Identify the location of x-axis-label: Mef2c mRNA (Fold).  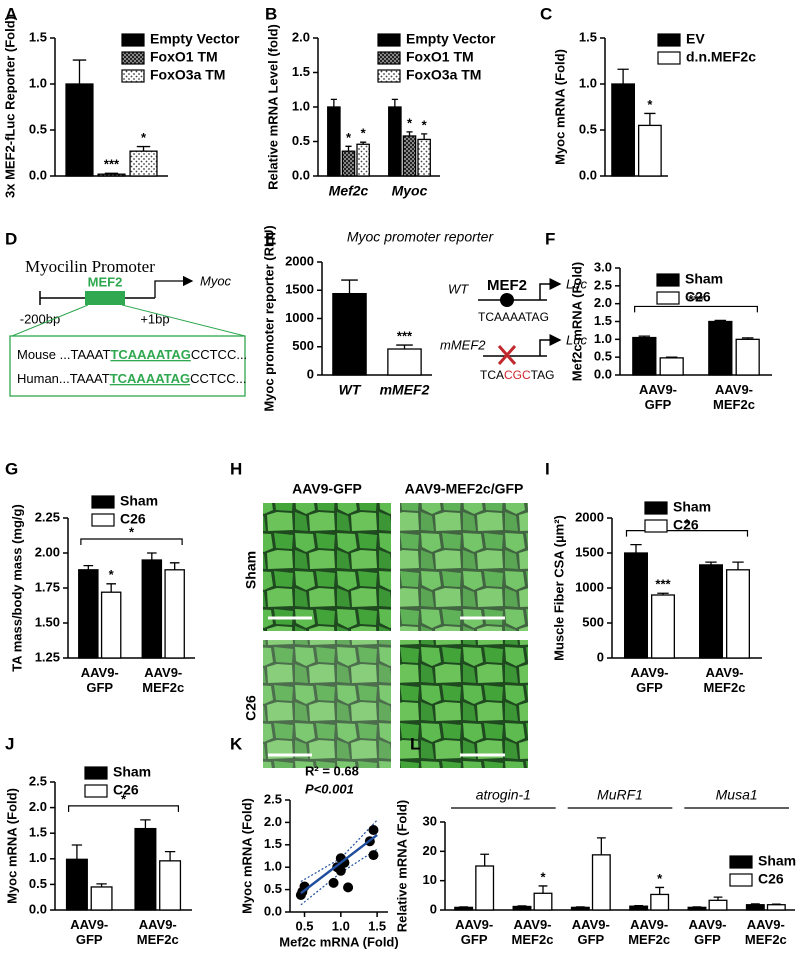
(338, 941).